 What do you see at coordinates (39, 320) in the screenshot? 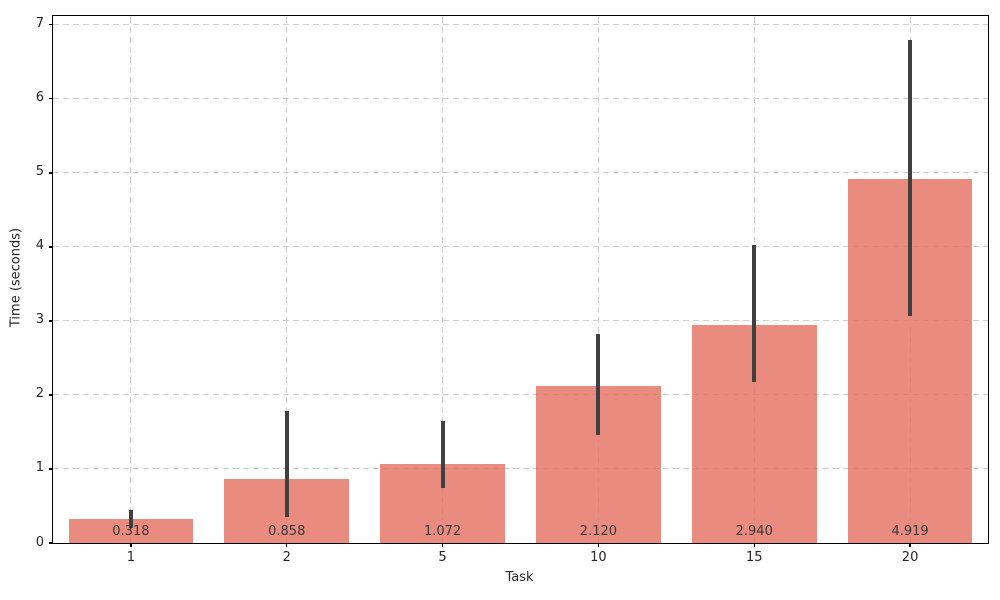
I see `y-tick-label: 3` at bounding box center [39, 320].